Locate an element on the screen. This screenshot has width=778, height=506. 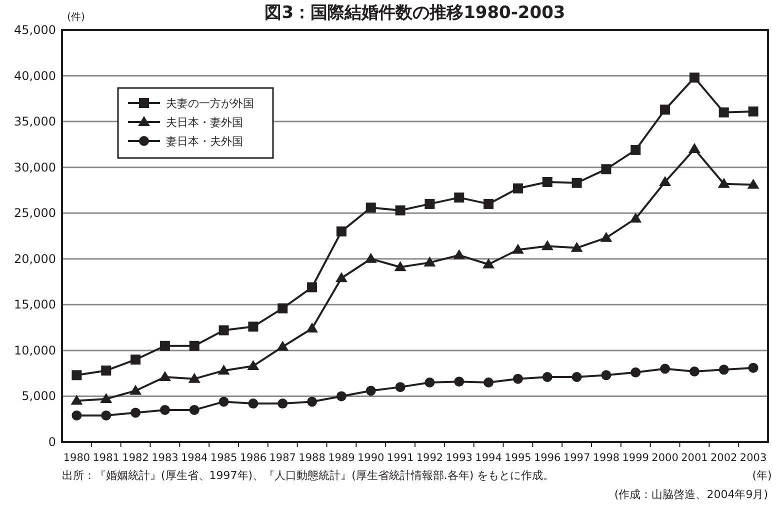
x-tick-label: 1986 is located at coordinates (253, 458).